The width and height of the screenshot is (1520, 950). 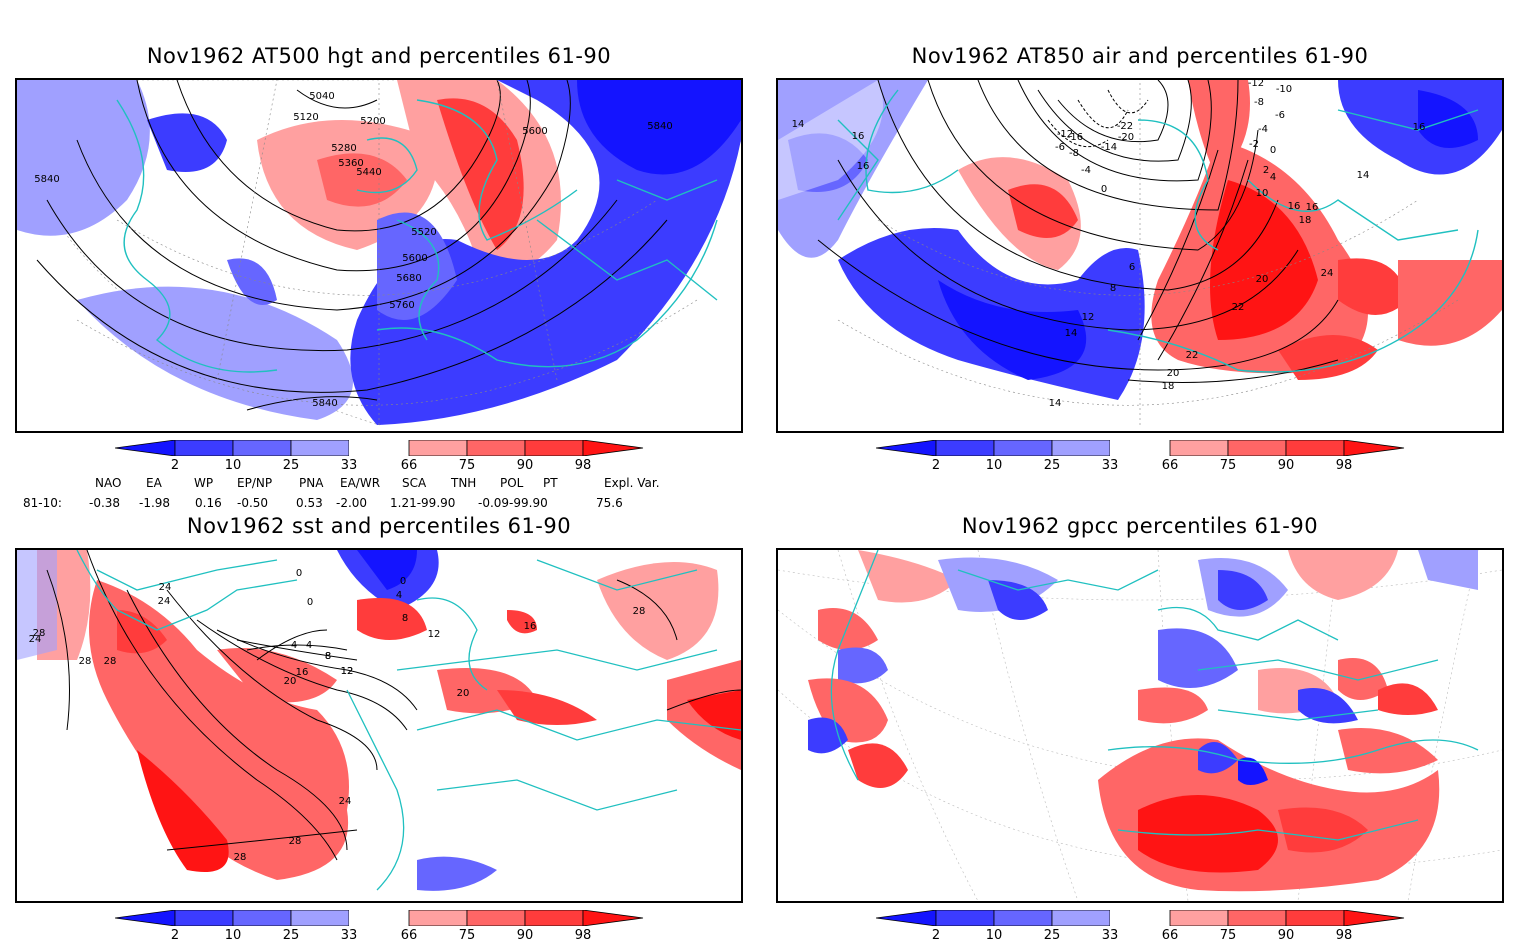 I want to click on contour-label: 5840, so click(x=659, y=126).